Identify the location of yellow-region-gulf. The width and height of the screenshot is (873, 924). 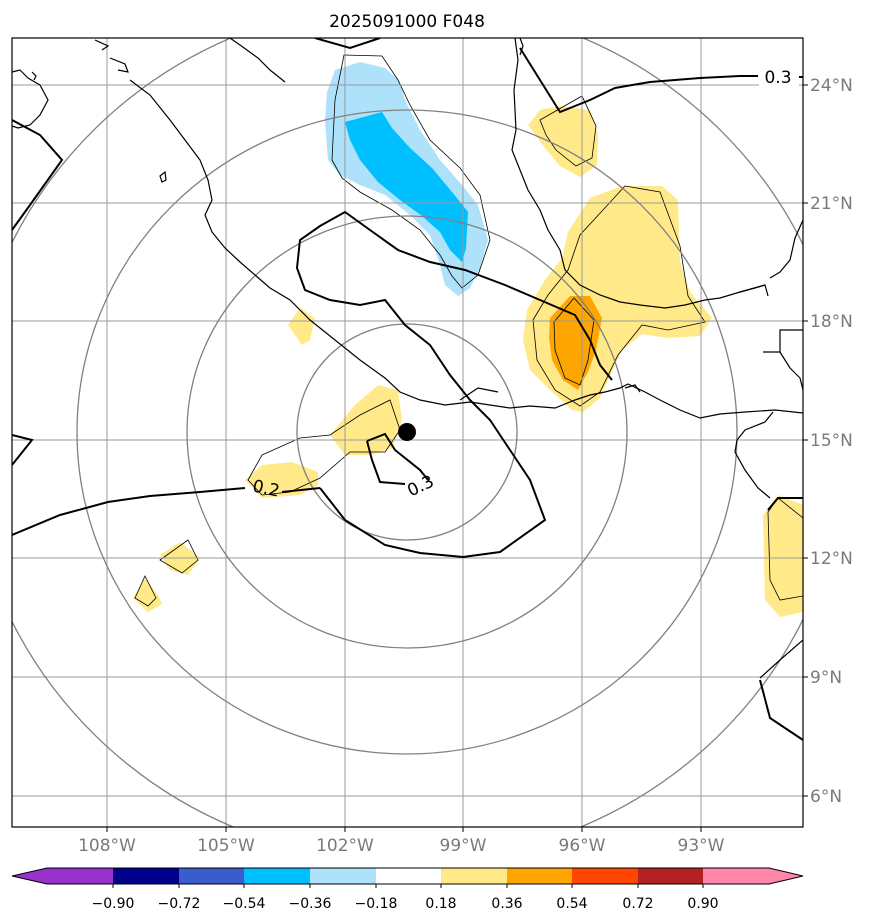
(563, 141).